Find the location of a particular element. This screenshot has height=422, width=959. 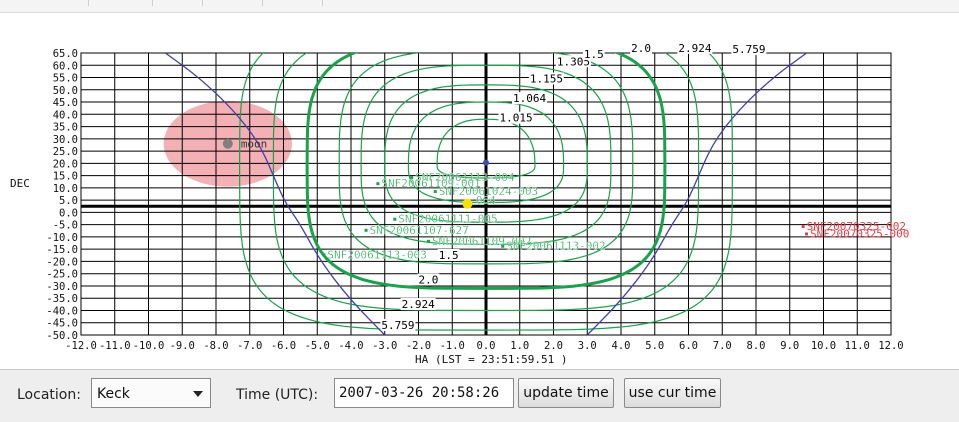

x-tick-label: 9.0 is located at coordinates (789, 346).